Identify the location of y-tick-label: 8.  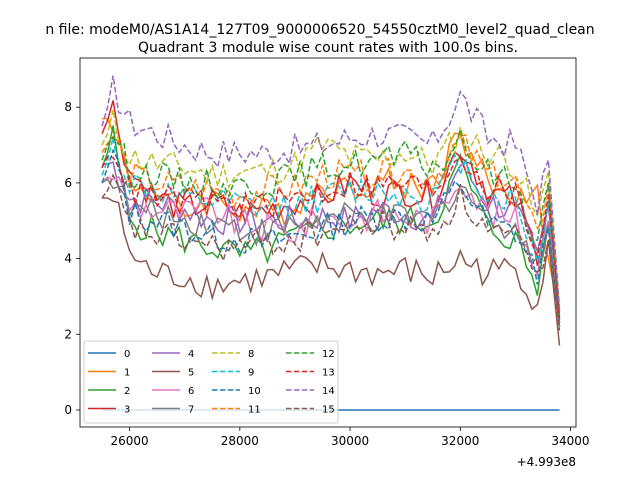
(68, 107).